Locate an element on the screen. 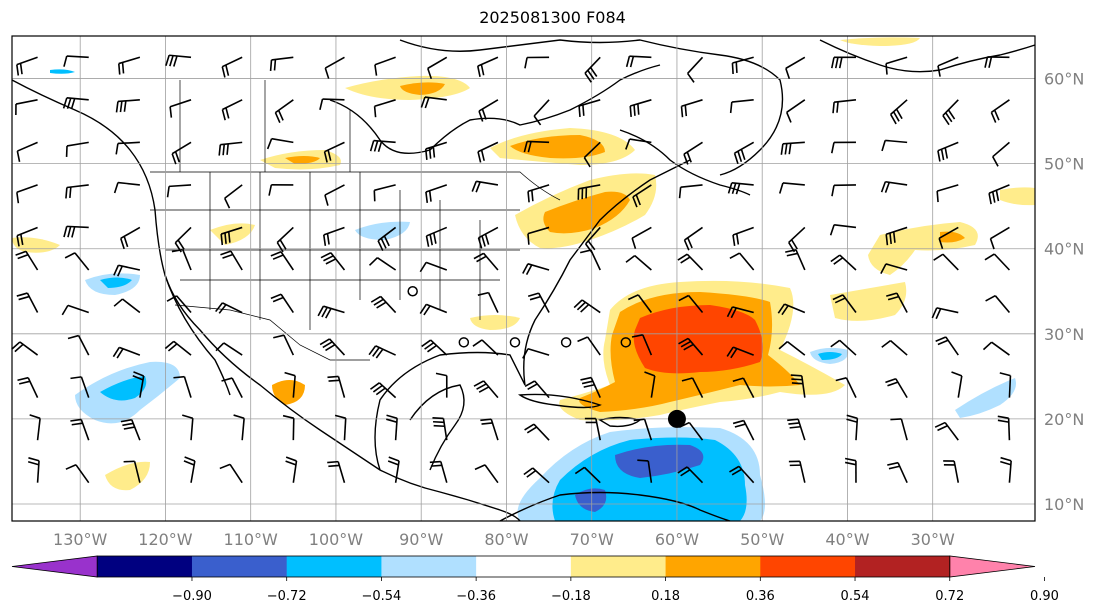  anomaly-region-caribbean-inner is located at coordinates (659, 461).